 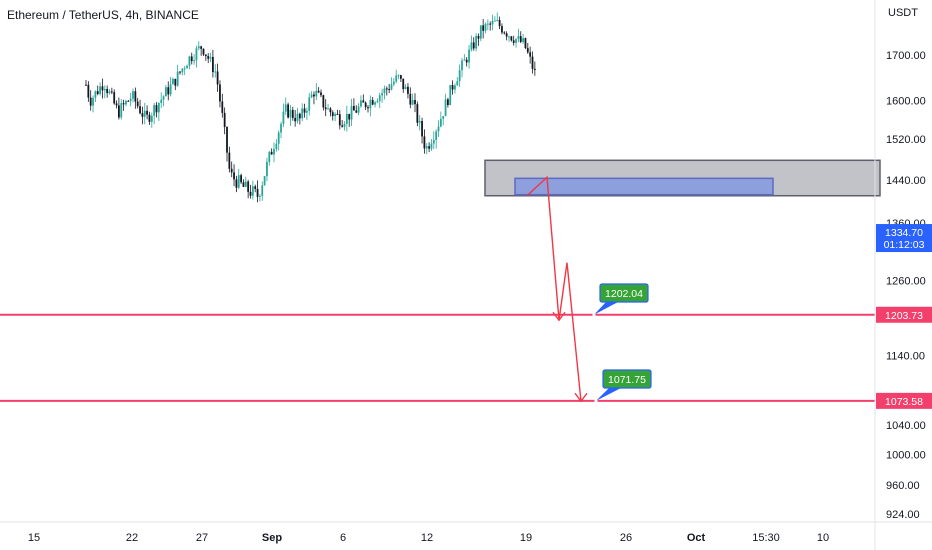 What do you see at coordinates (428, 538) in the screenshot?
I see `time-axis: 15 22 27 Sep 6 12 19 26 Oct 15:30 10` at bounding box center [428, 538].